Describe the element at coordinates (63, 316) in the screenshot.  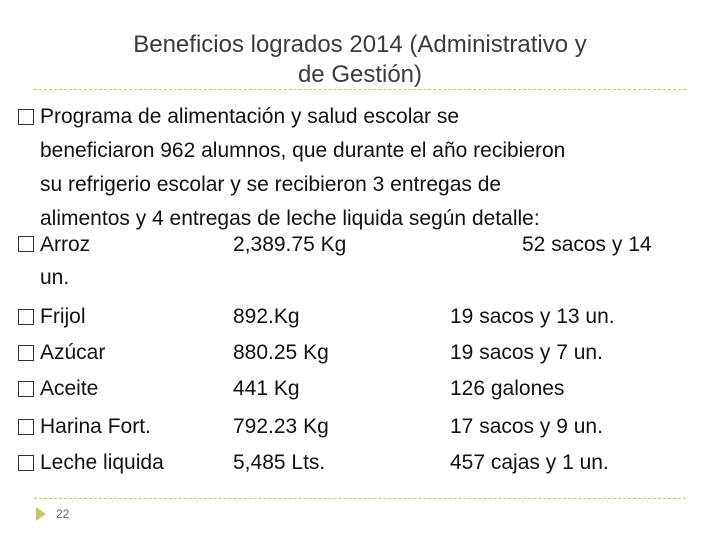
I see `item-name-frijol: Frijol` at that location.